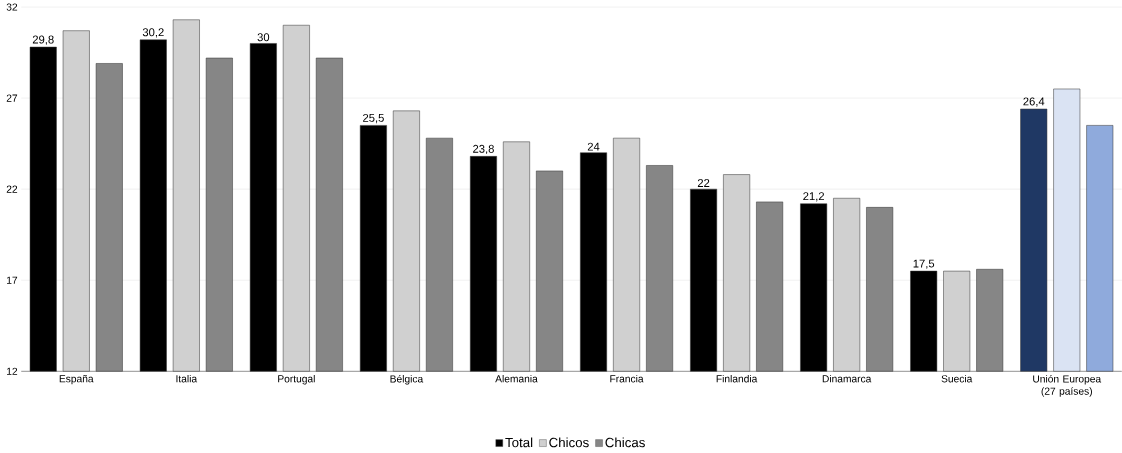 The width and height of the screenshot is (1122, 453). Describe the element at coordinates (263, 37) in the screenshot. I see `data-label: 30` at that location.